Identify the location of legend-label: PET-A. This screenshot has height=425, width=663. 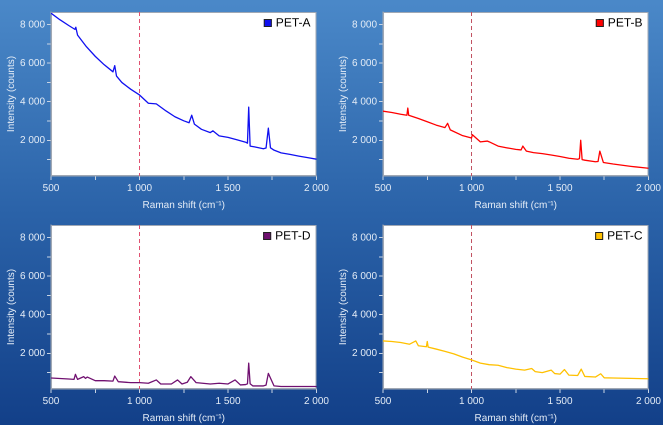
(293, 22).